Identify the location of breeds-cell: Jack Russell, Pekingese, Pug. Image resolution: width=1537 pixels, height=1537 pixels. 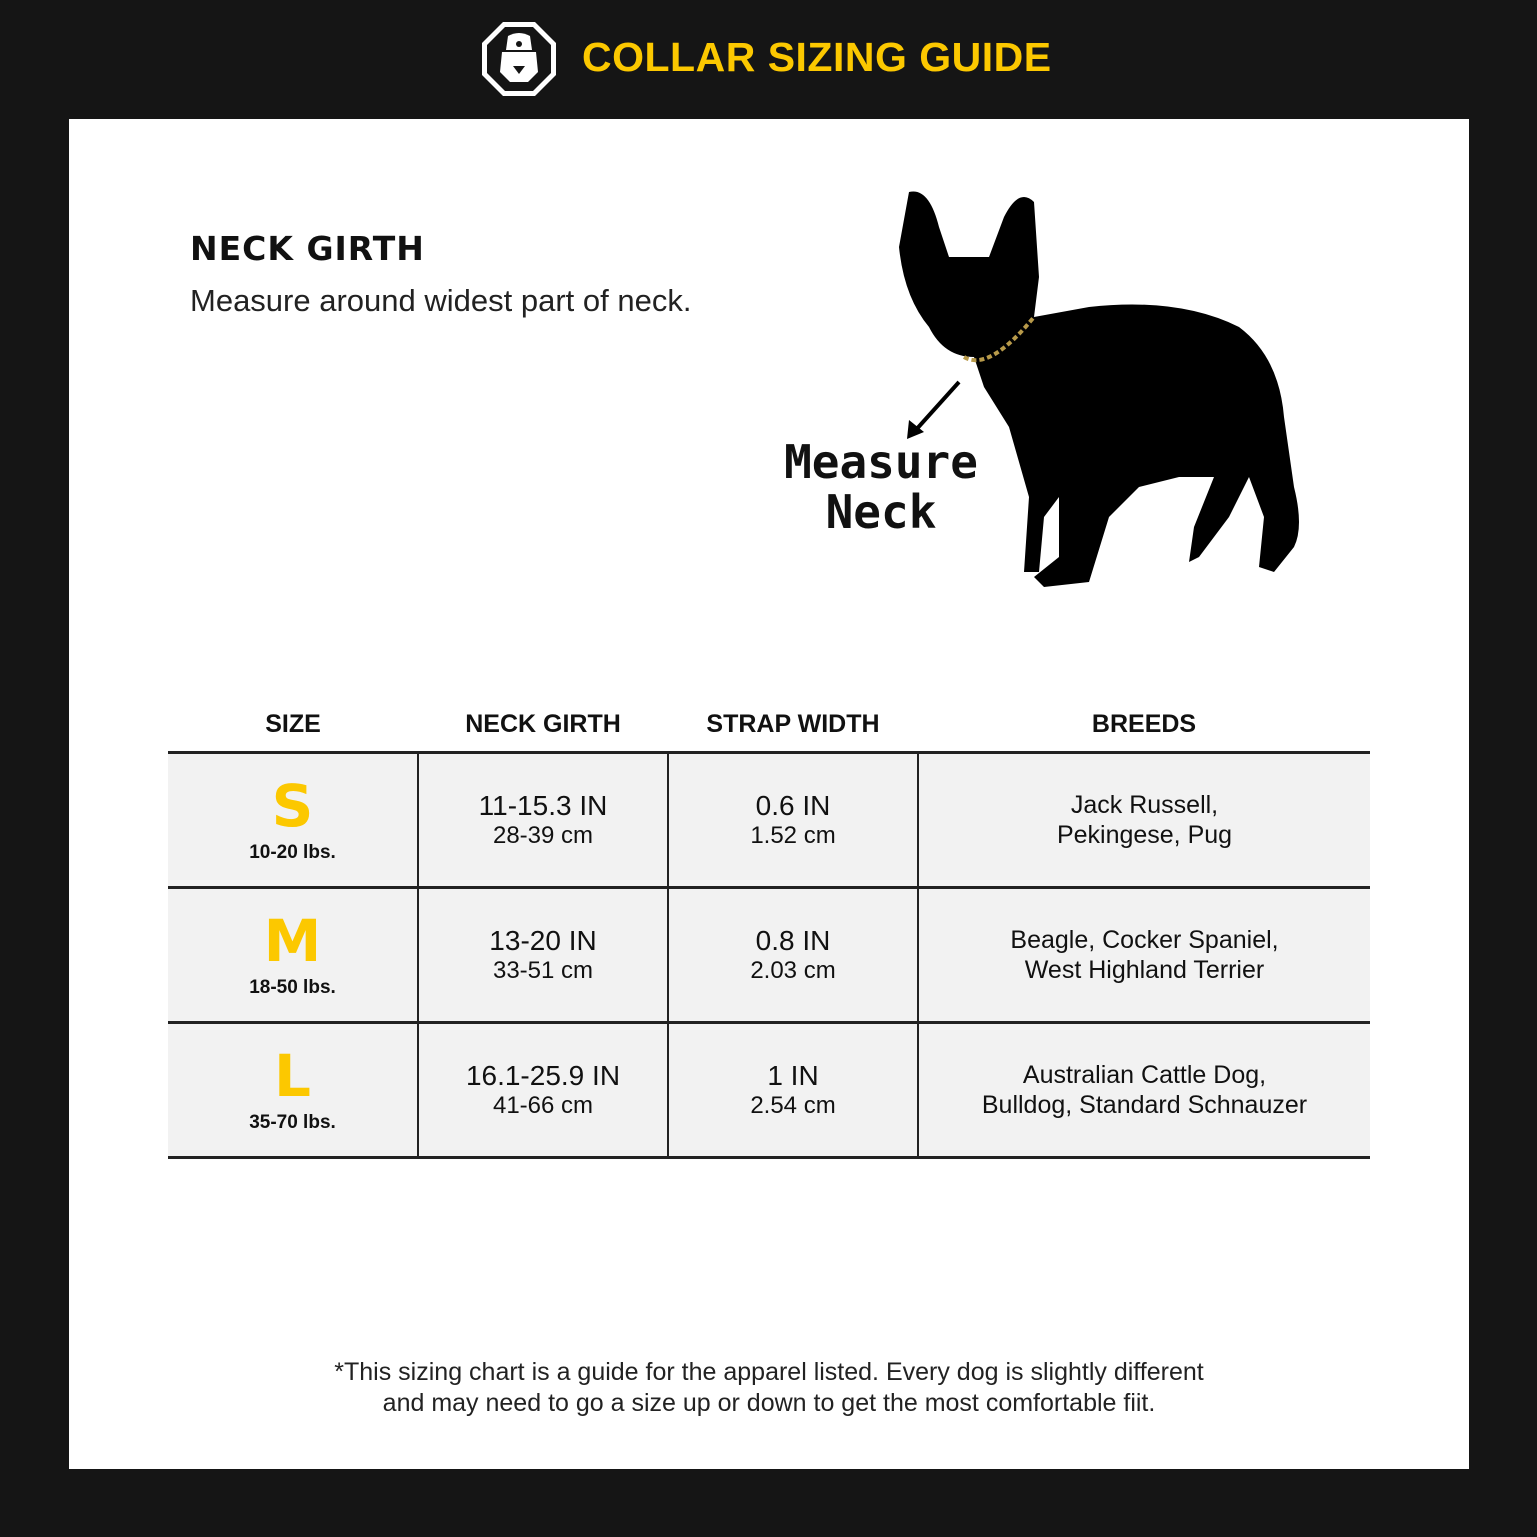
(1143, 820).